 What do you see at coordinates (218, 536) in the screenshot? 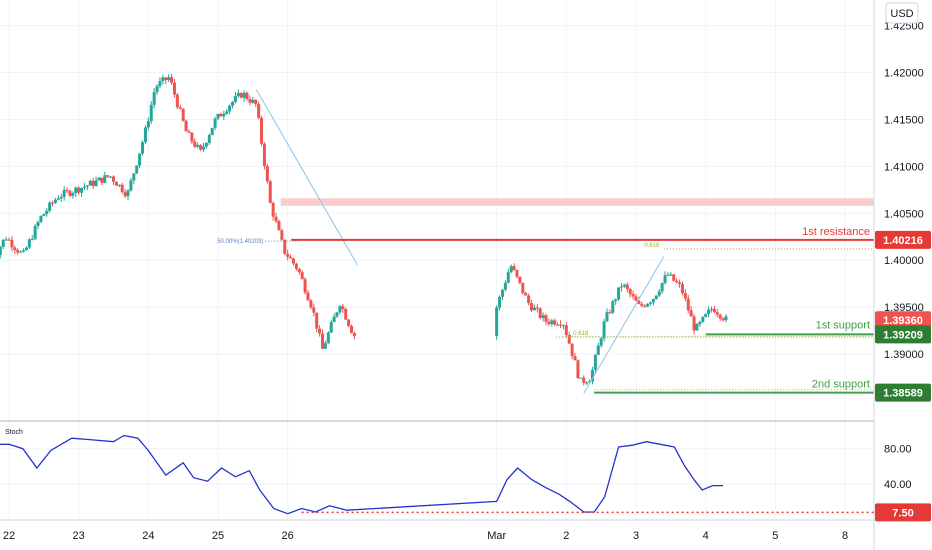
I see `time-tick-label: 25` at bounding box center [218, 536].